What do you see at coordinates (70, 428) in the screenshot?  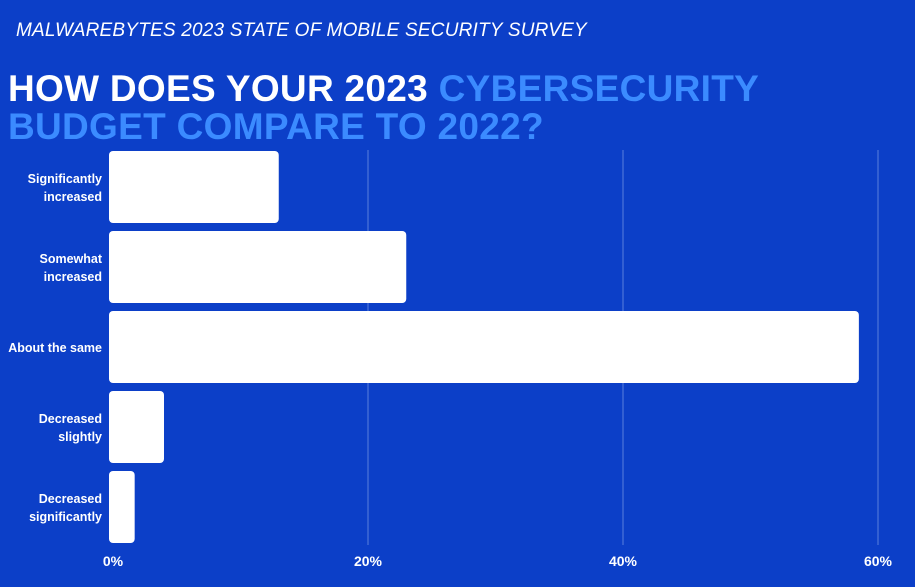 I see `category-label: Decreased slightly` at bounding box center [70, 428].